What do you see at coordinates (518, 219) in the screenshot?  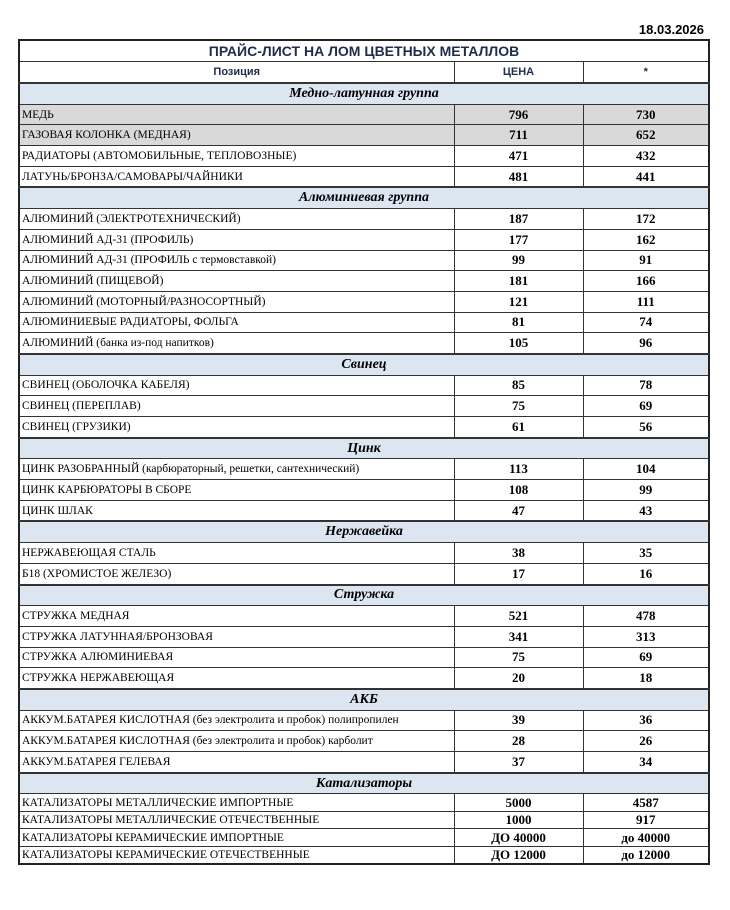 I see `item-price: 187` at bounding box center [518, 219].